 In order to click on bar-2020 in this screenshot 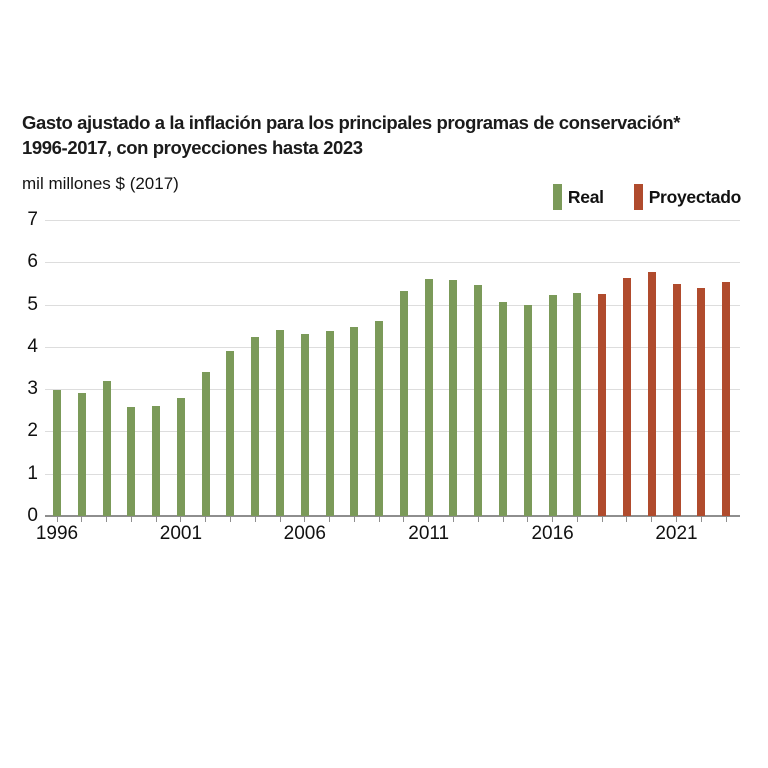, I will do `click(651, 393)`.